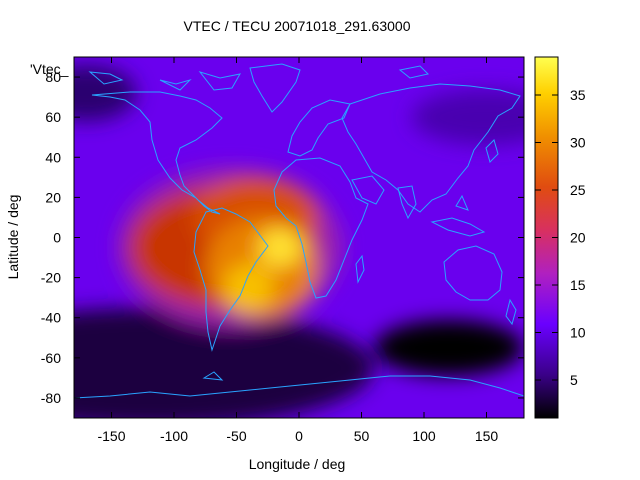 This screenshot has width=640, height=480. I want to click on y-tick-label: -20, so click(51, 278).